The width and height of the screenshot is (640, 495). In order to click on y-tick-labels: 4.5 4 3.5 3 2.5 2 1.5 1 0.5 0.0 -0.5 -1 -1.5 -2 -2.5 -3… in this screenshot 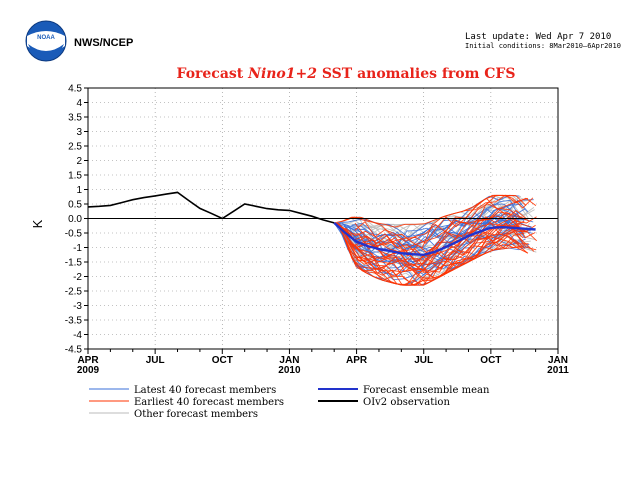, I will do `click(74, 220)`.